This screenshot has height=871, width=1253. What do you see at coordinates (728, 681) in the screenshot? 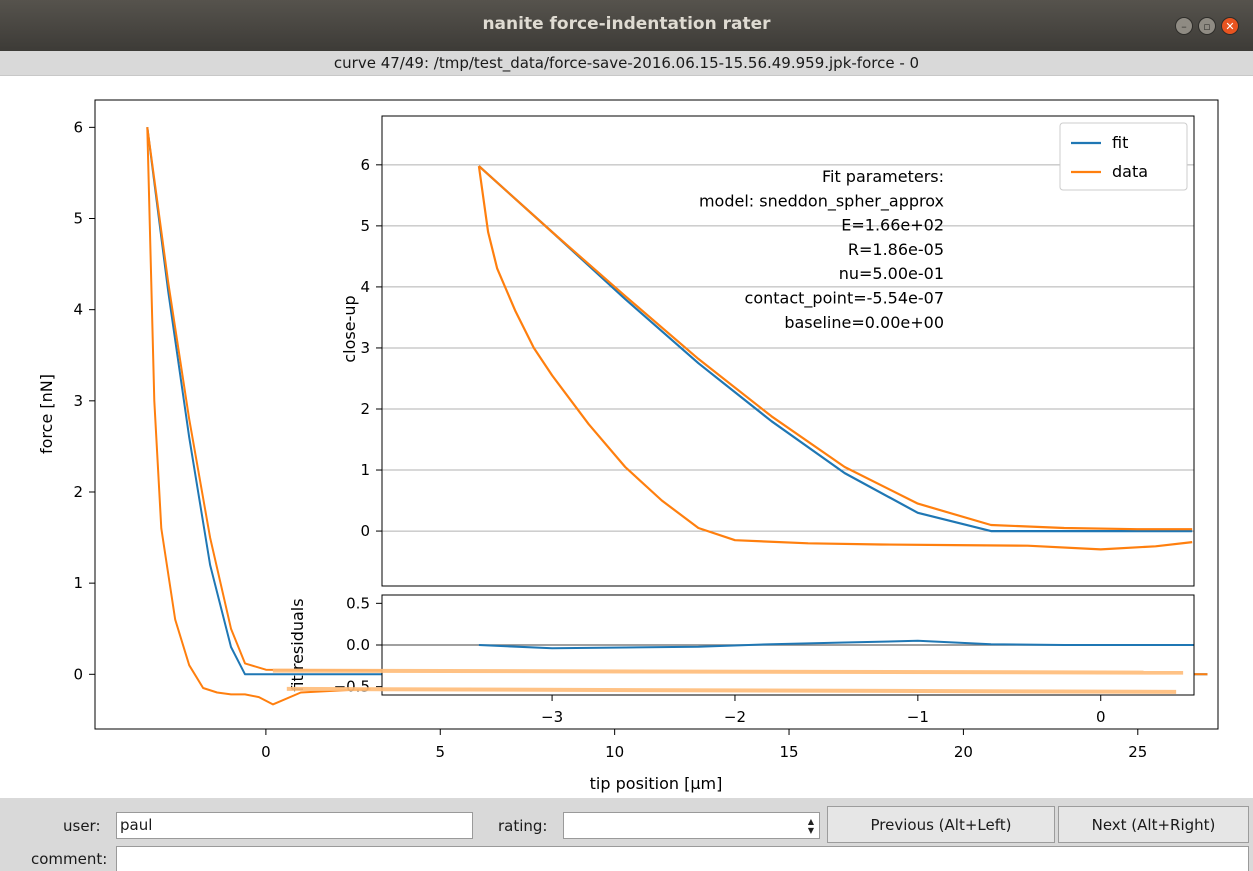
I see `residual-data-overlay` at bounding box center [728, 681].